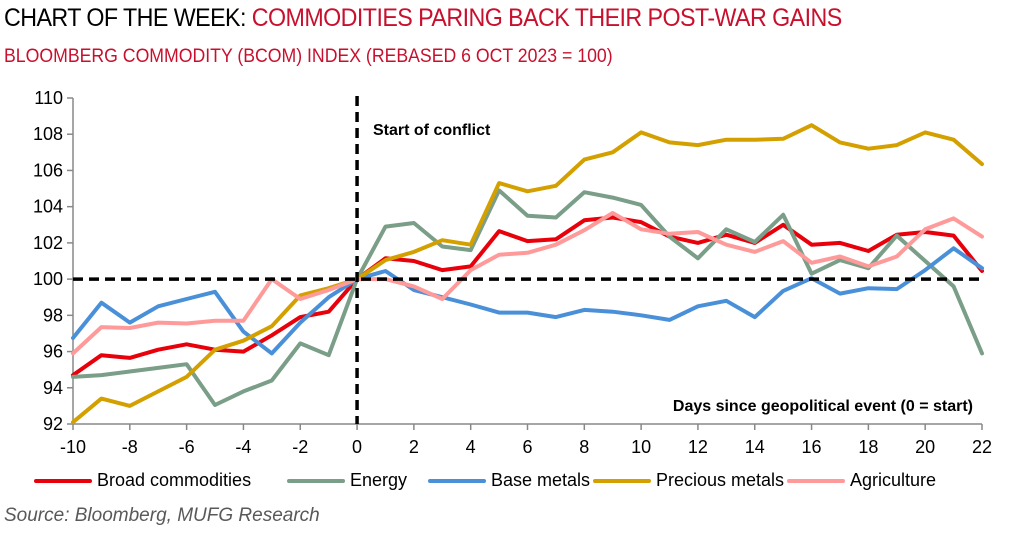  What do you see at coordinates (53, 388) in the screenshot?
I see `y-tick-label: 94` at bounding box center [53, 388].